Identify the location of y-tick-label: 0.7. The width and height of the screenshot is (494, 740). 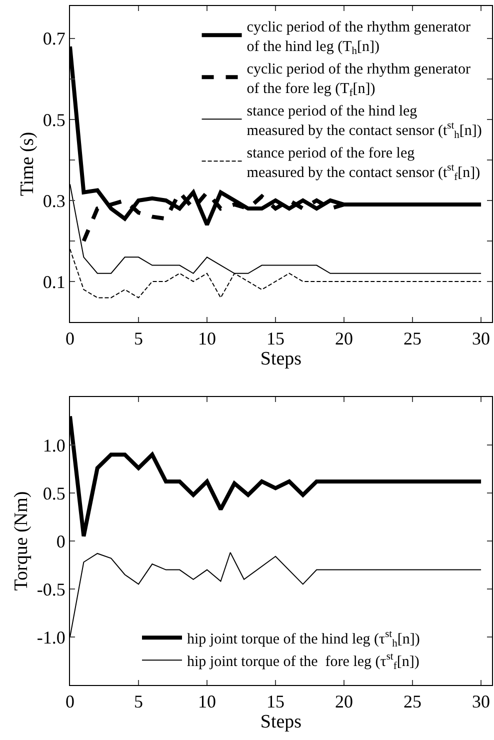
(54, 38).